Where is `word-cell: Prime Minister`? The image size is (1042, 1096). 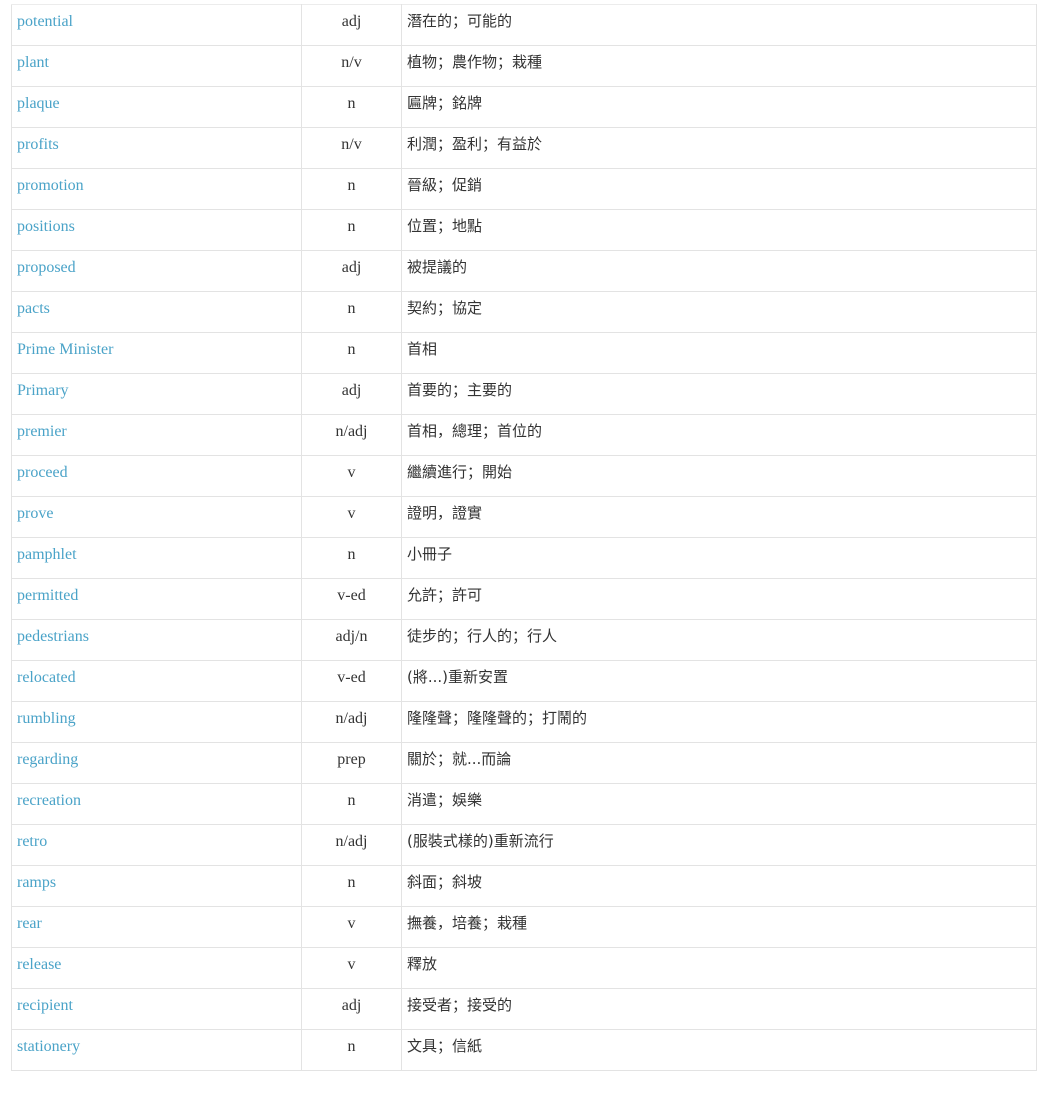
word-cell: Prime Minister is located at coordinates (156, 353).